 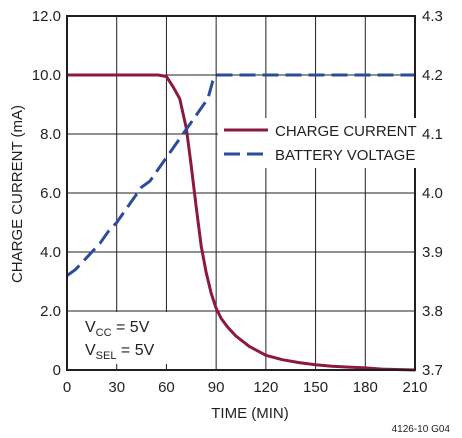 I want to click on legend: CHARGE CURRENT BATTERY VOLTAGE, so click(x=318, y=143).